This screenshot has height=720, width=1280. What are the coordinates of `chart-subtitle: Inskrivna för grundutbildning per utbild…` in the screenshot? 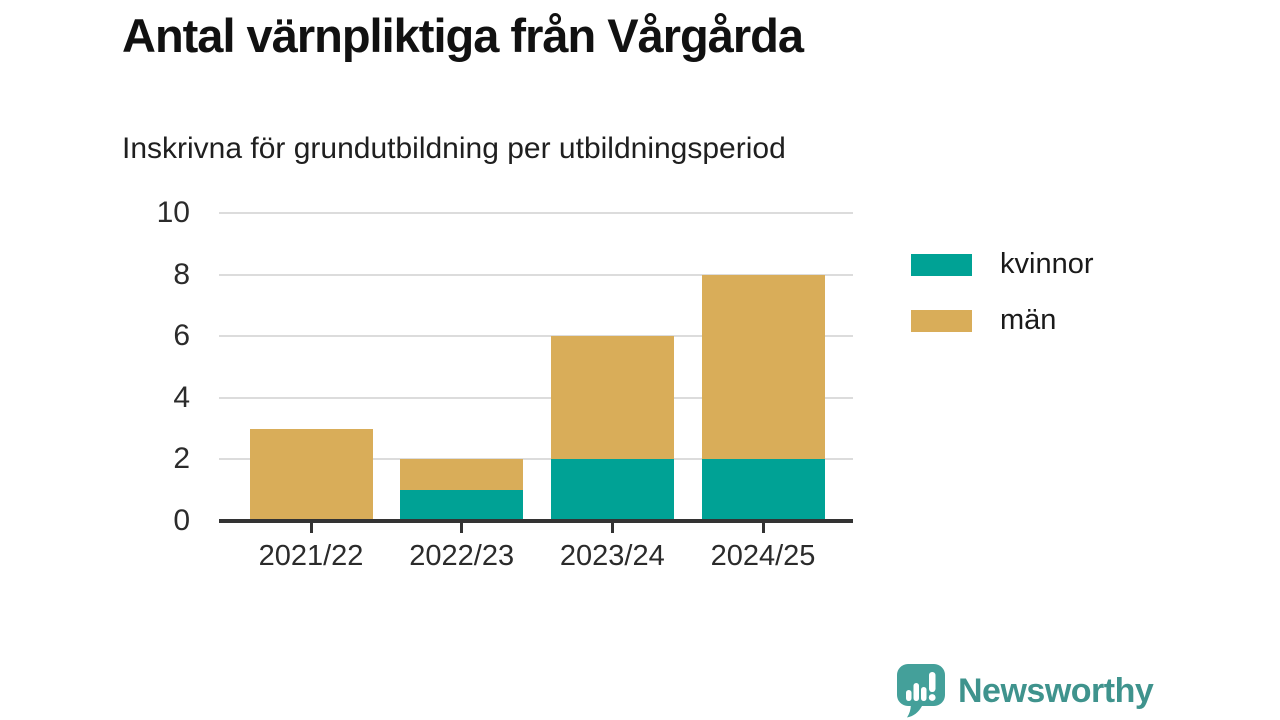 It's located at (454, 148).